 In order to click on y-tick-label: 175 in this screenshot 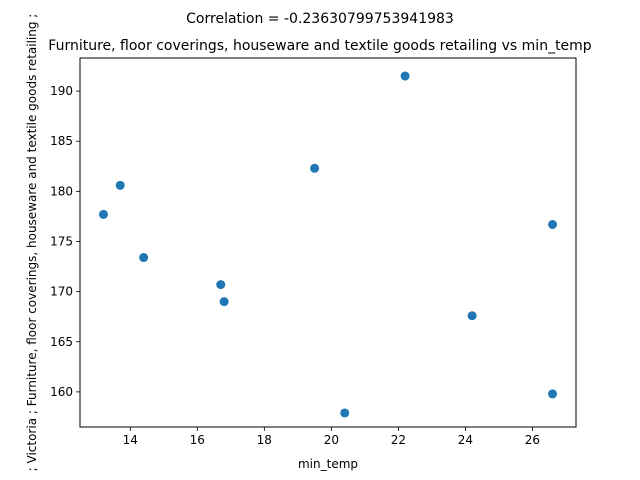, I will do `click(61, 241)`.